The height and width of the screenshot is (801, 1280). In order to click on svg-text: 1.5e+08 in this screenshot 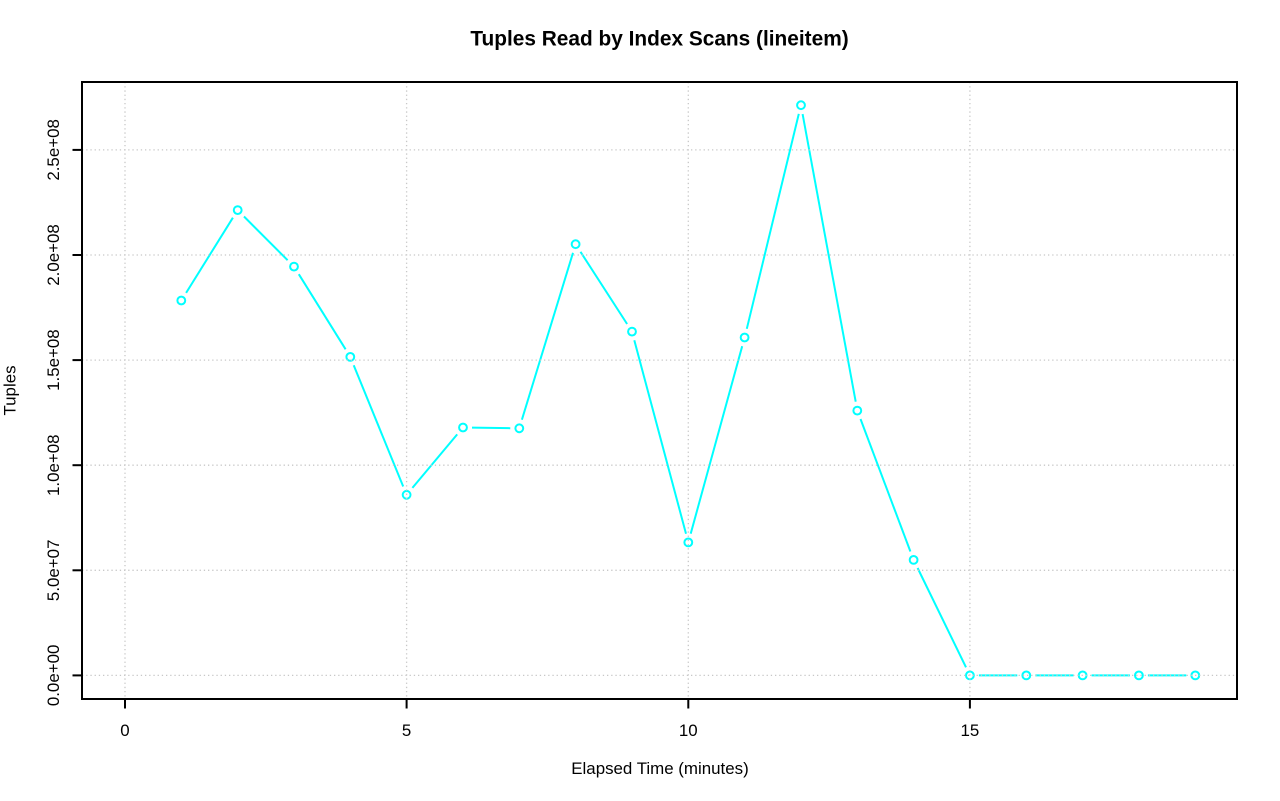, I will do `click(53, 360)`.